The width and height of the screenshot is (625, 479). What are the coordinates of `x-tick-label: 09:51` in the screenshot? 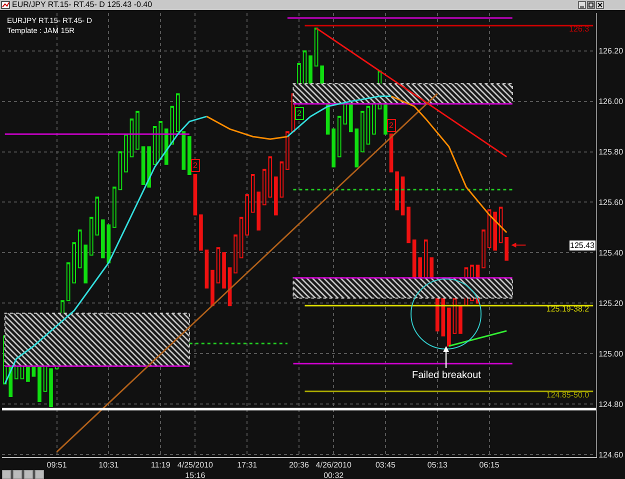 It's located at (57, 465).